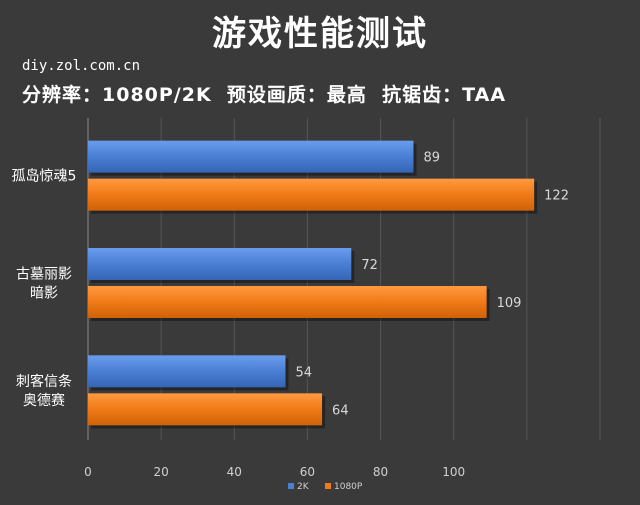  What do you see at coordinates (264, 95) in the screenshot?
I see `test-settings: 分辨率：1080P/2K 预设画质：最高 抗锯齿：TAA` at bounding box center [264, 95].